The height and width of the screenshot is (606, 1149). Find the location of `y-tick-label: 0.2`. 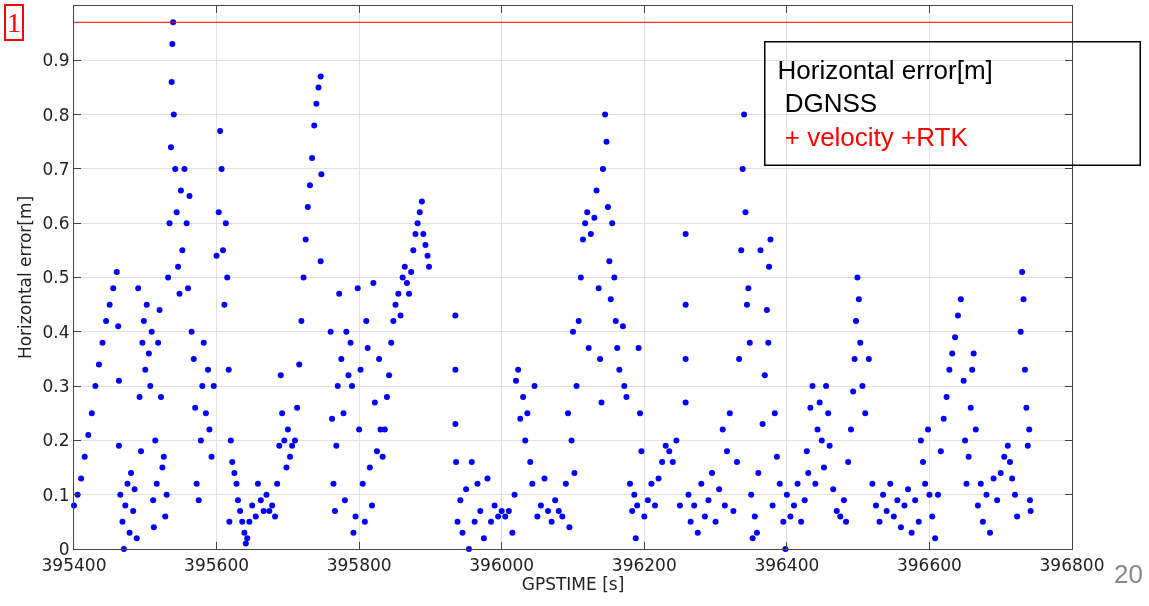

y-tick-label: 0.2 is located at coordinates (56, 440).